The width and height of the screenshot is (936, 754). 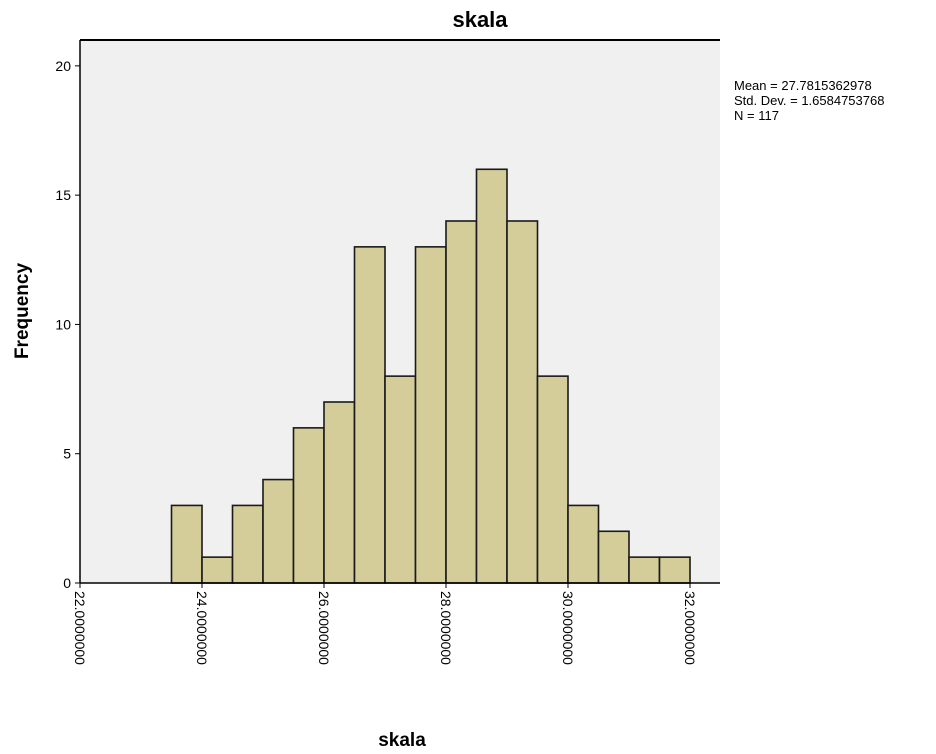 I want to click on y-axis-title: Frequency, so click(x=22, y=311).